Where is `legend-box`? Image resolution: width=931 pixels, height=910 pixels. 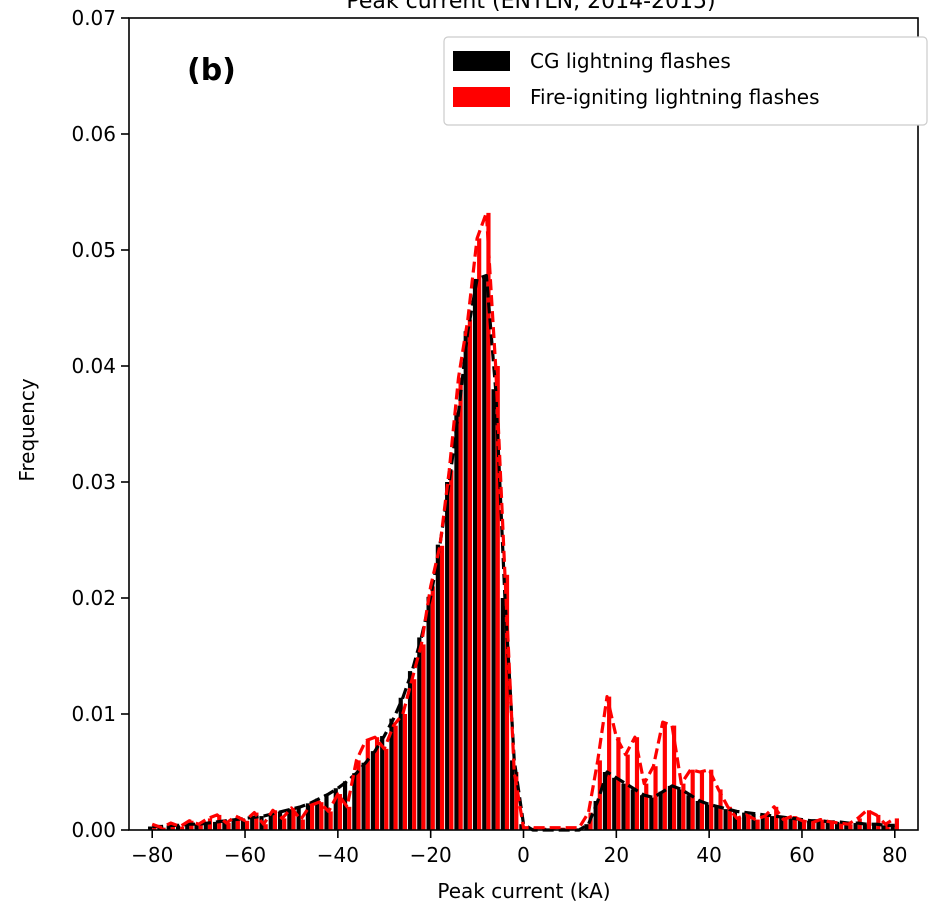 legend-box is located at coordinates (685, 81).